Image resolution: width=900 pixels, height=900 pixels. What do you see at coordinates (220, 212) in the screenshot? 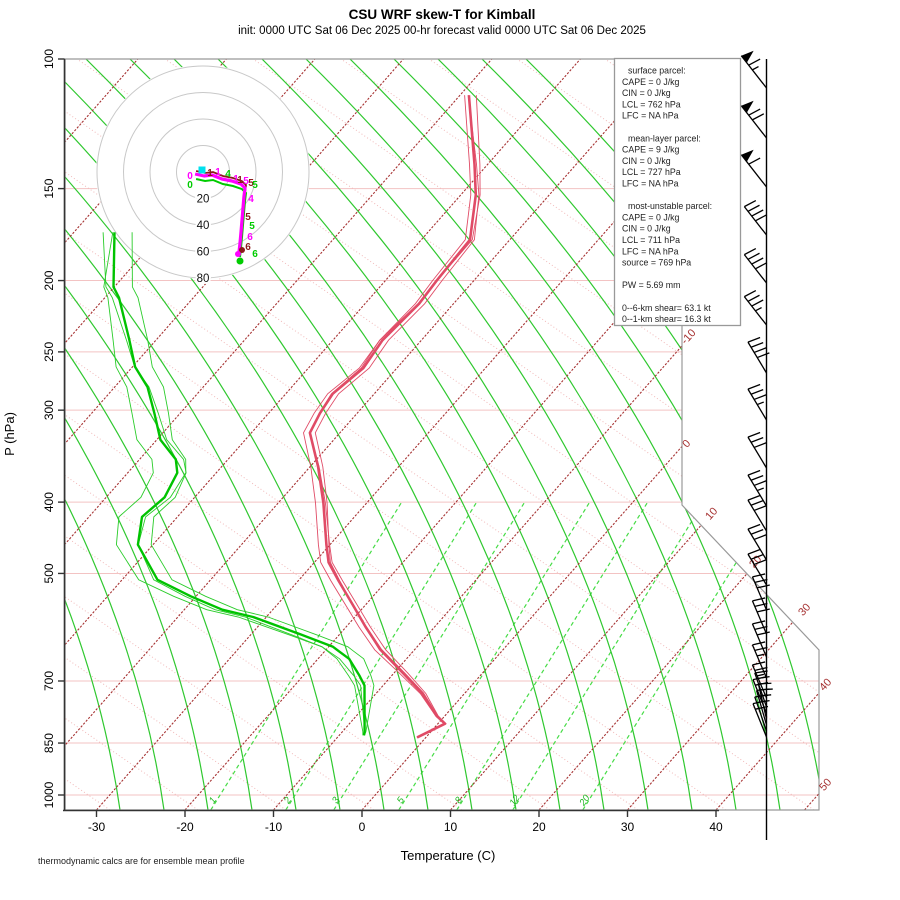
I see `hodograph-trace-magenta` at bounding box center [220, 212].